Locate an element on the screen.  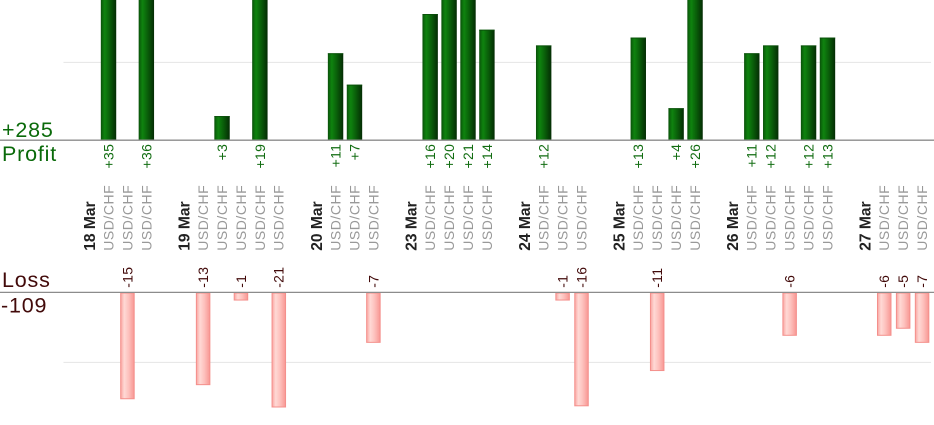
svg-text: 25 Mar is located at coordinates (620, 225).